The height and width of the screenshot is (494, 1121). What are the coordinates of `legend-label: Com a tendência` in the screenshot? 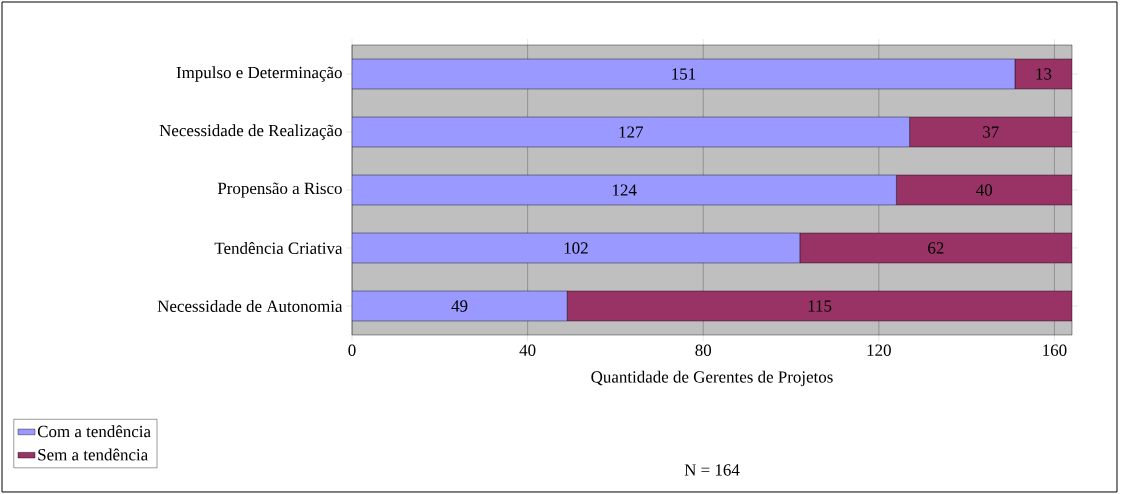 It's located at (94, 431).